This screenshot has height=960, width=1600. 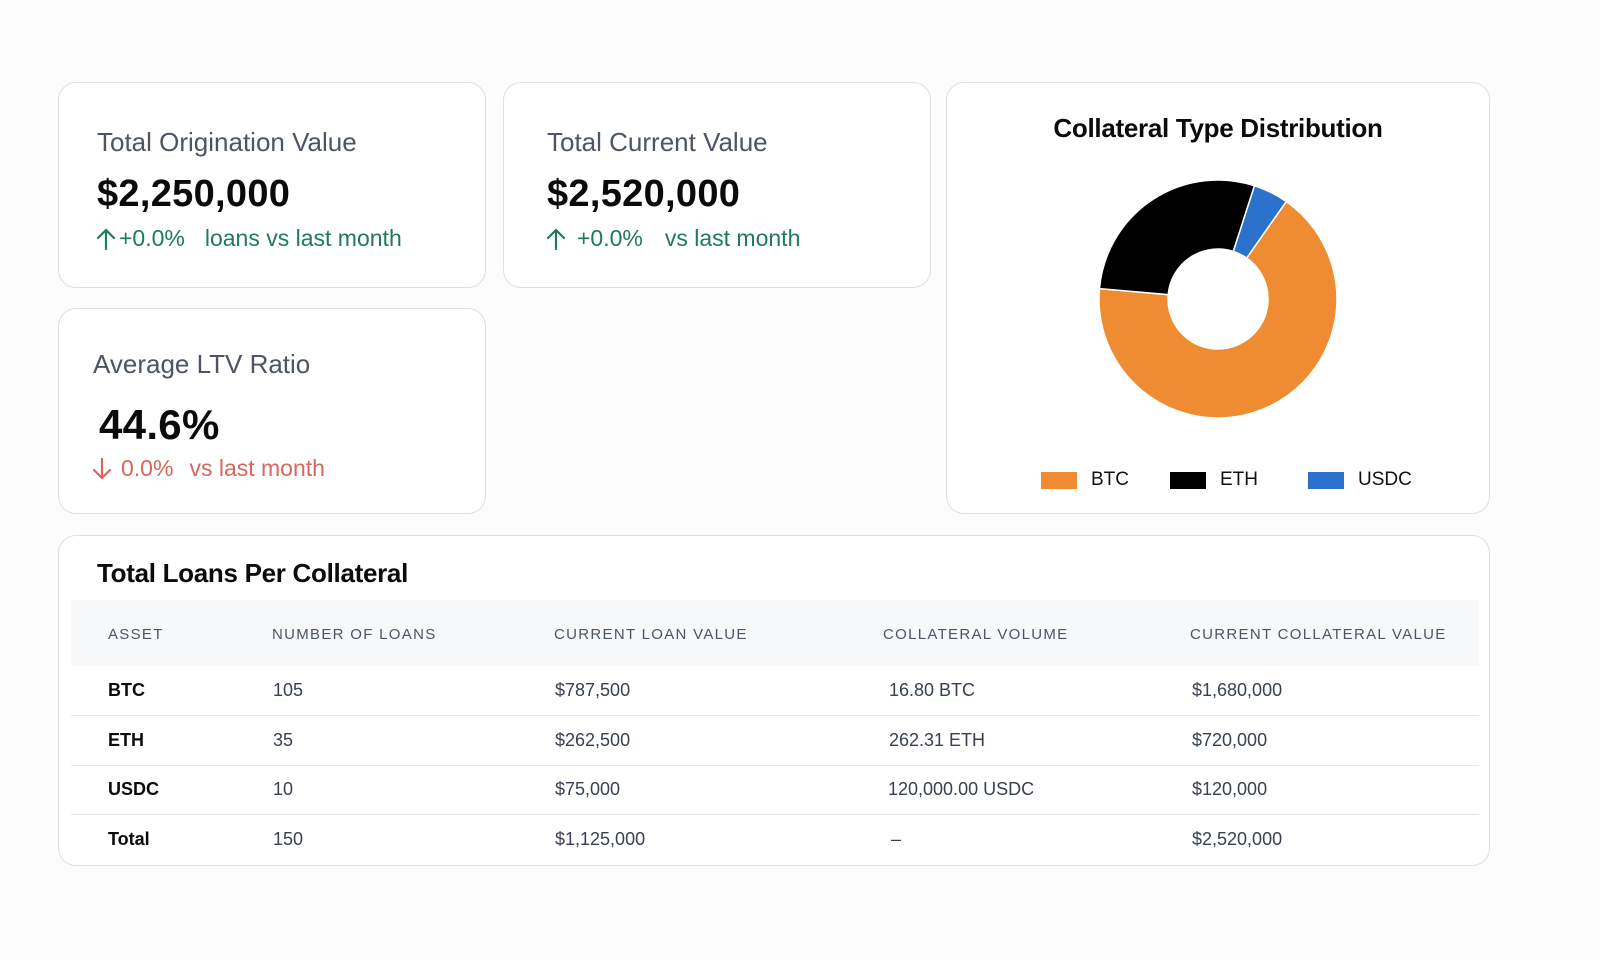 I want to click on donut-slice-usdc, so click(x=1260, y=222).